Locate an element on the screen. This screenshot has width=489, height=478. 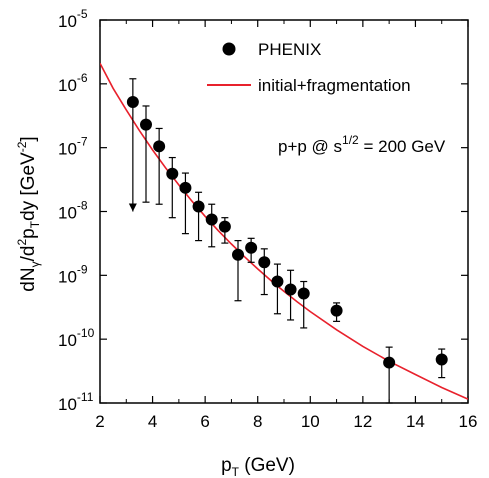
legend-label-phenix: PHENIX is located at coordinates (289, 49).